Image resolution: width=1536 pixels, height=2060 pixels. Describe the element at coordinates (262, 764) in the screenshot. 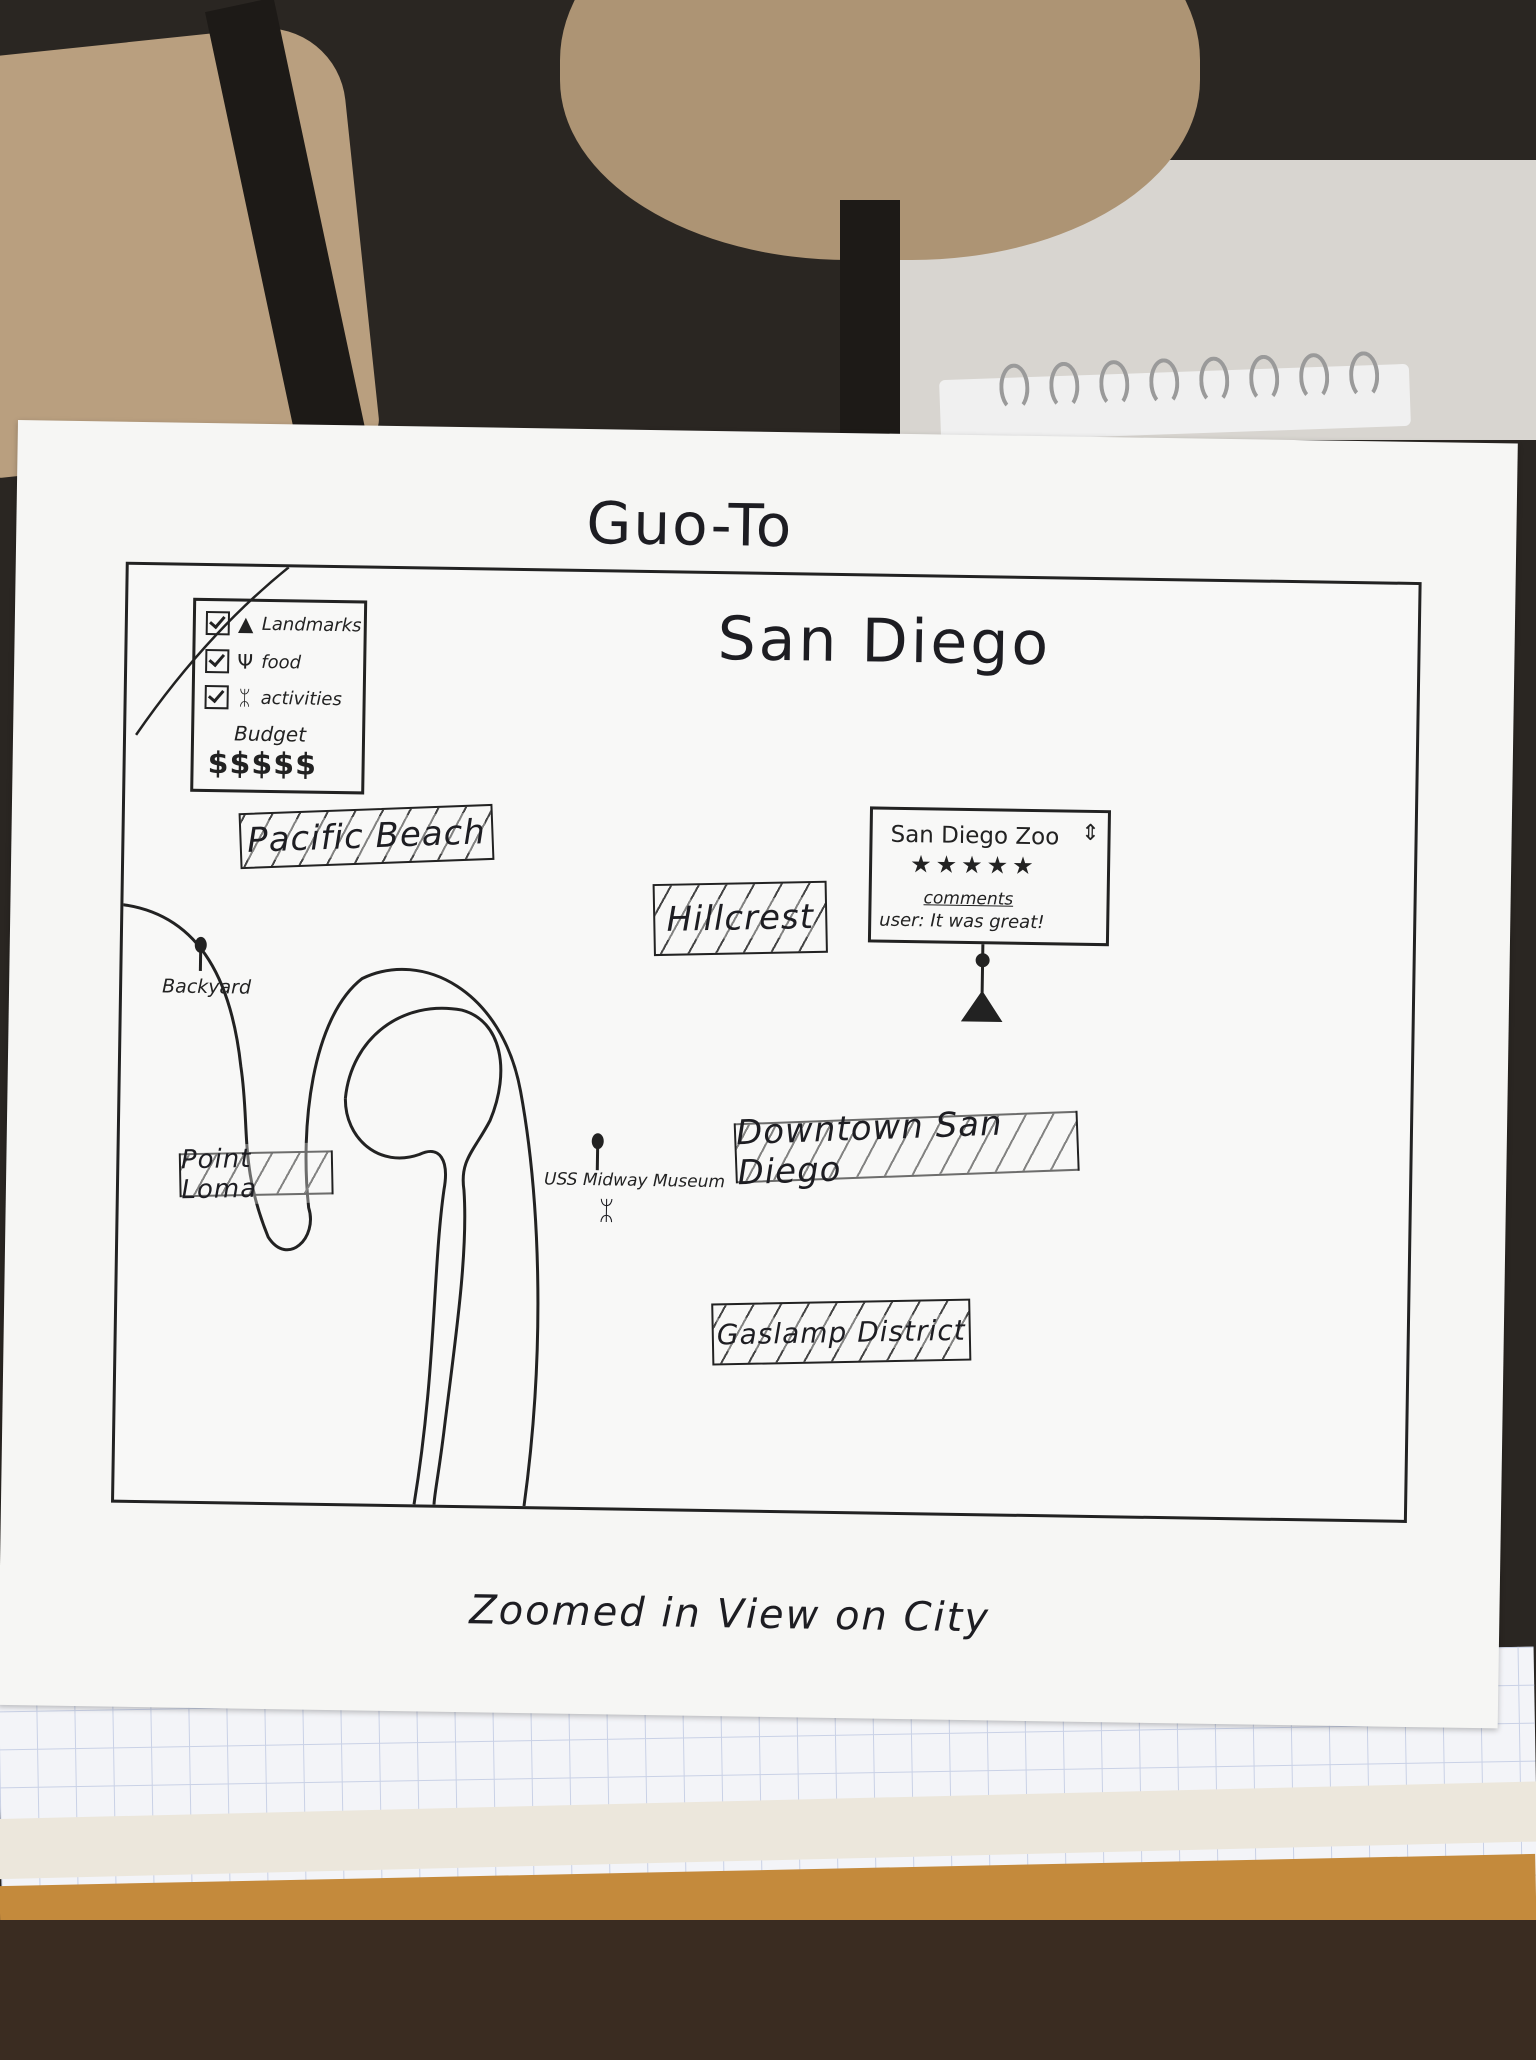

I see `budget-selector: $$$$$` at that location.